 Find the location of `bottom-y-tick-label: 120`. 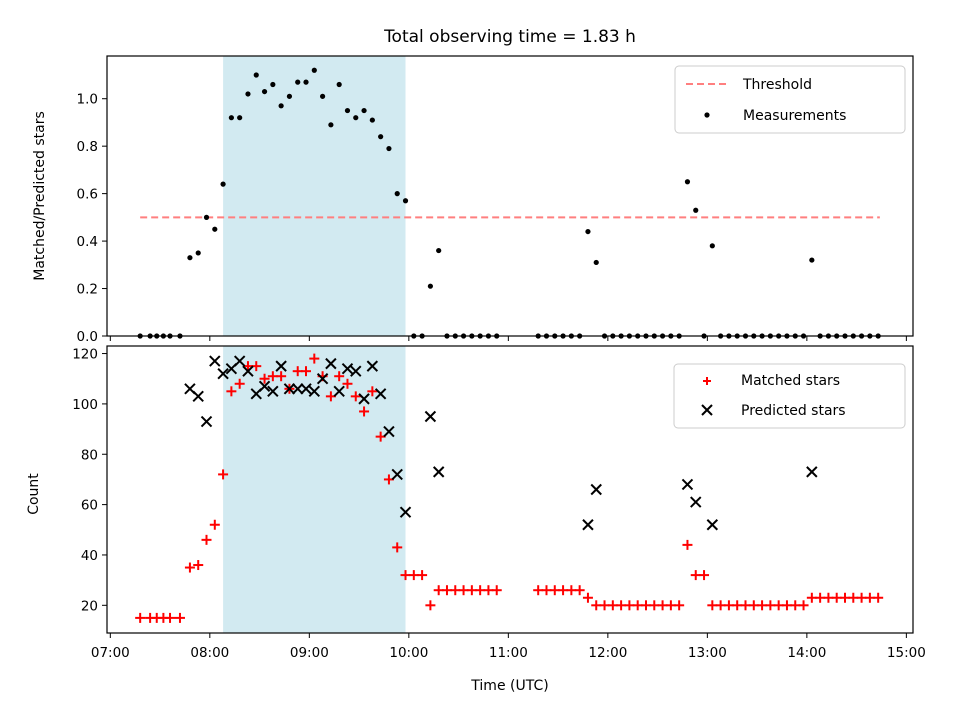

bottom-y-tick-label: 120 is located at coordinates (85, 355).